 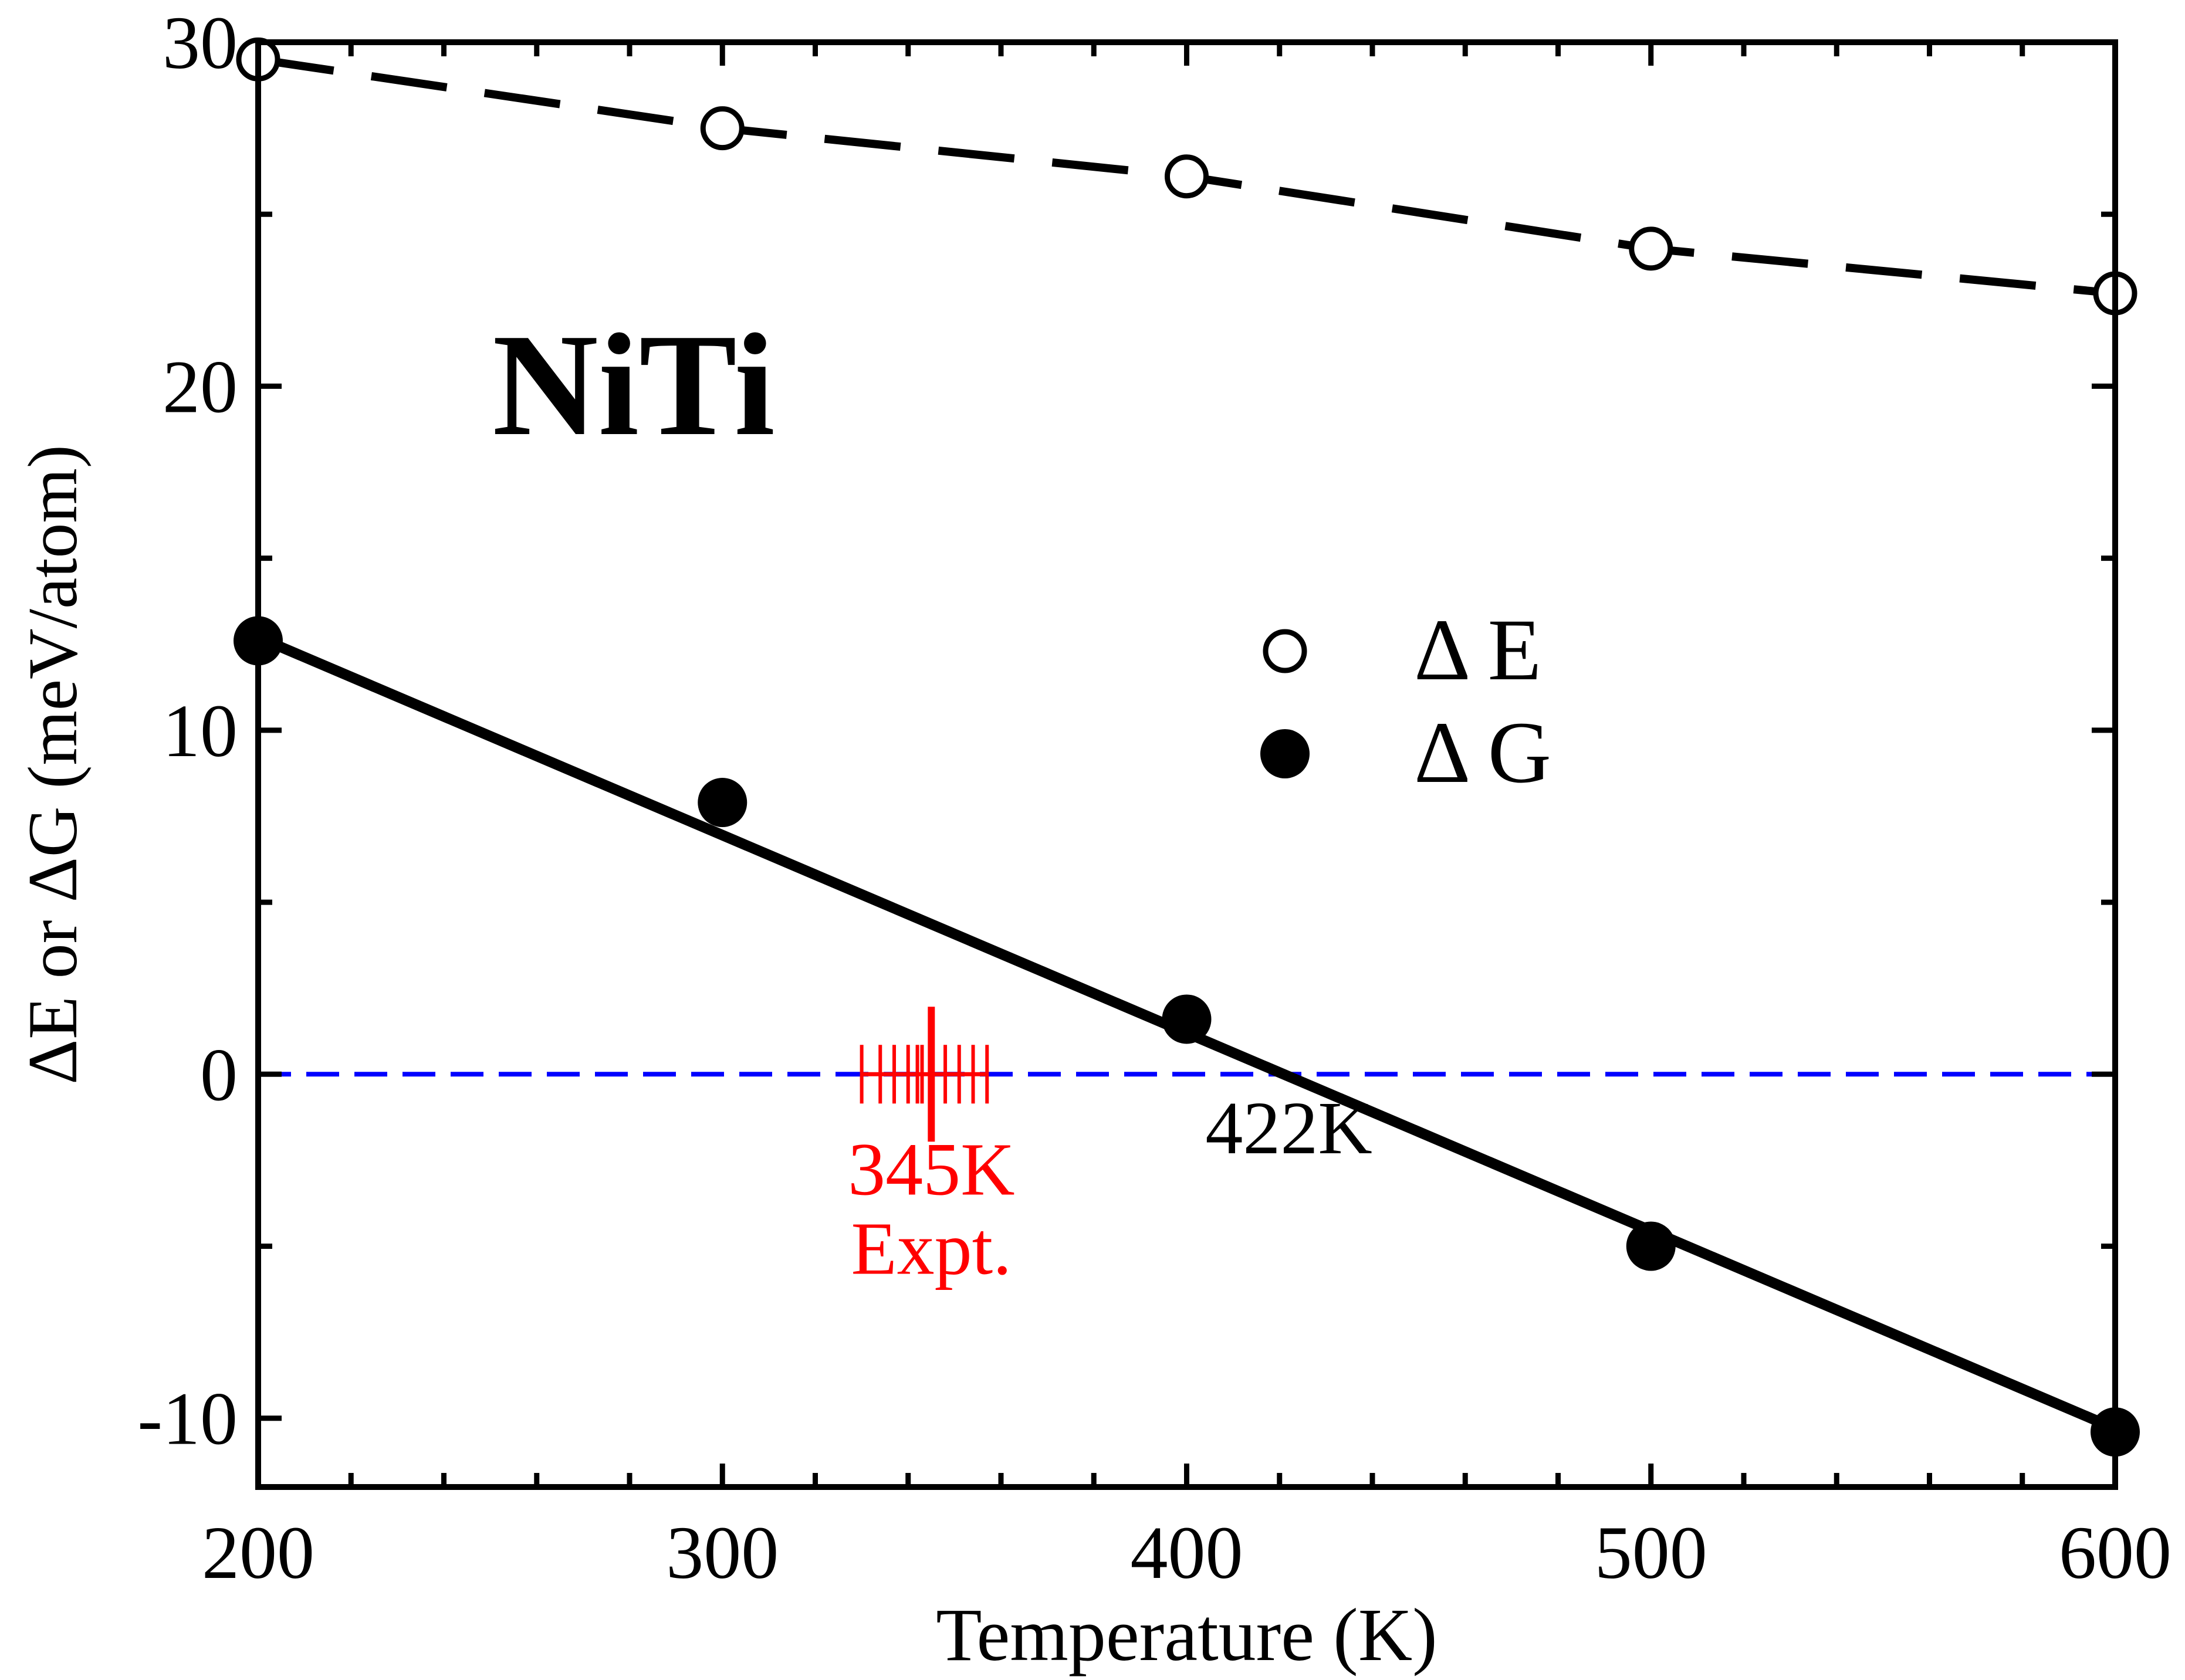 What do you see at coordinates (1289, 1128) in the screenshot?
I see `crossing-temp-label: 422K` at bounding box center [1289, 1128].